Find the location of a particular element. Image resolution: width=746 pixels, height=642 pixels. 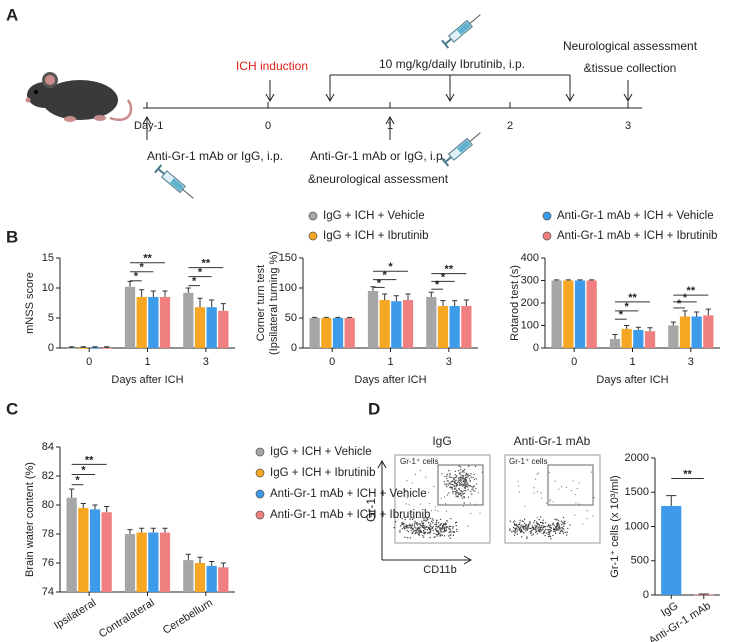

panel-label: A is located at coordinates (12, 14).